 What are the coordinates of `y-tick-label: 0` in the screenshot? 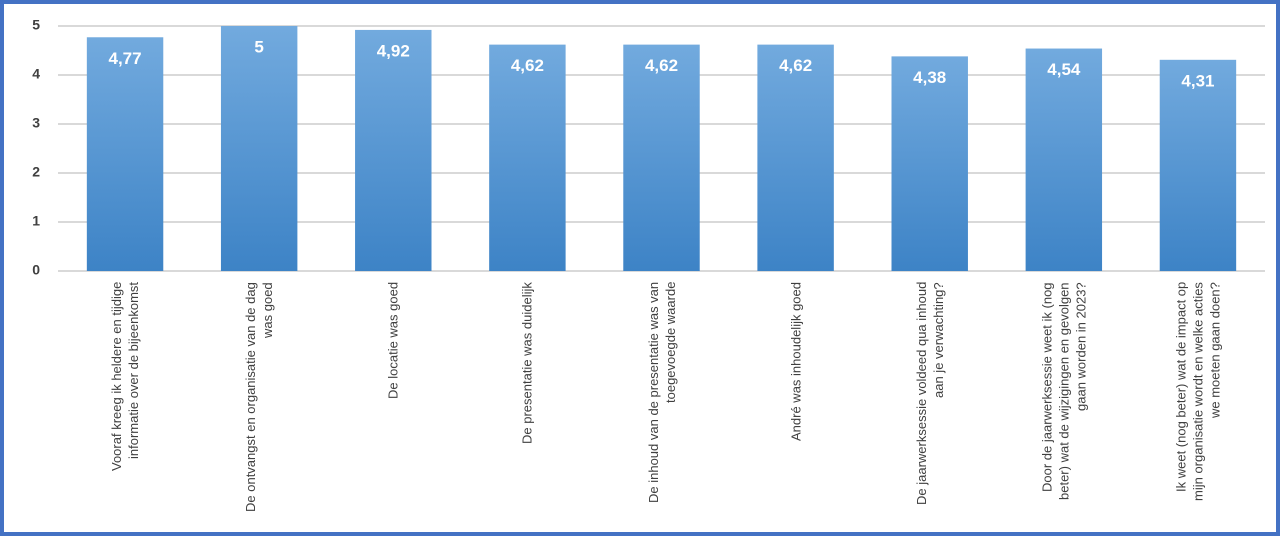 It's located at (36, 270).